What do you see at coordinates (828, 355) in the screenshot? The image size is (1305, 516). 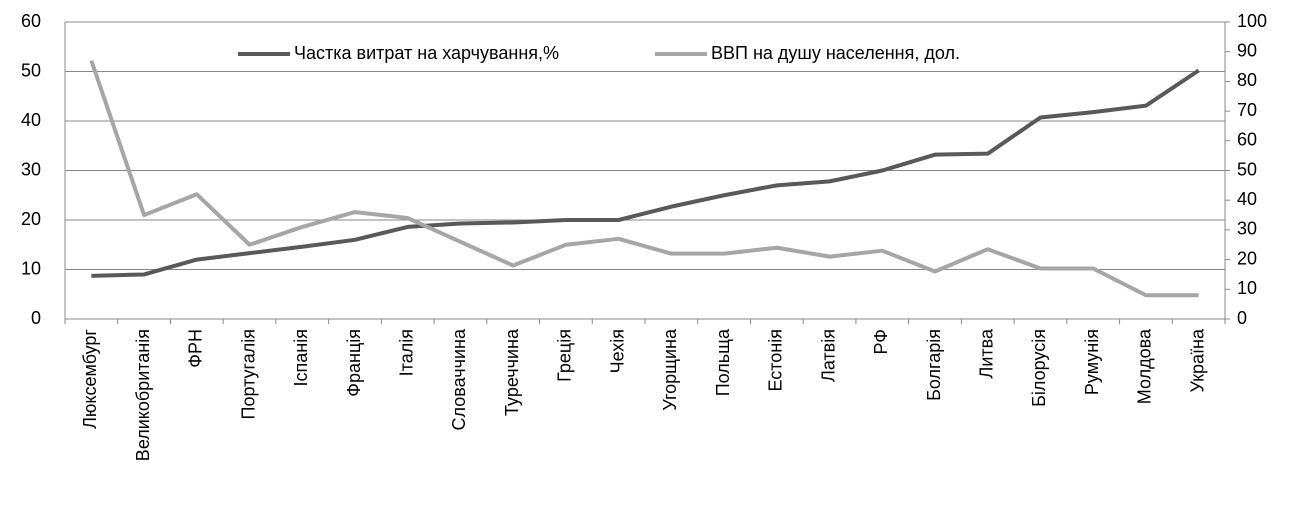 I see `x-tick-label: Латвія` at bounding box center [828, 355].